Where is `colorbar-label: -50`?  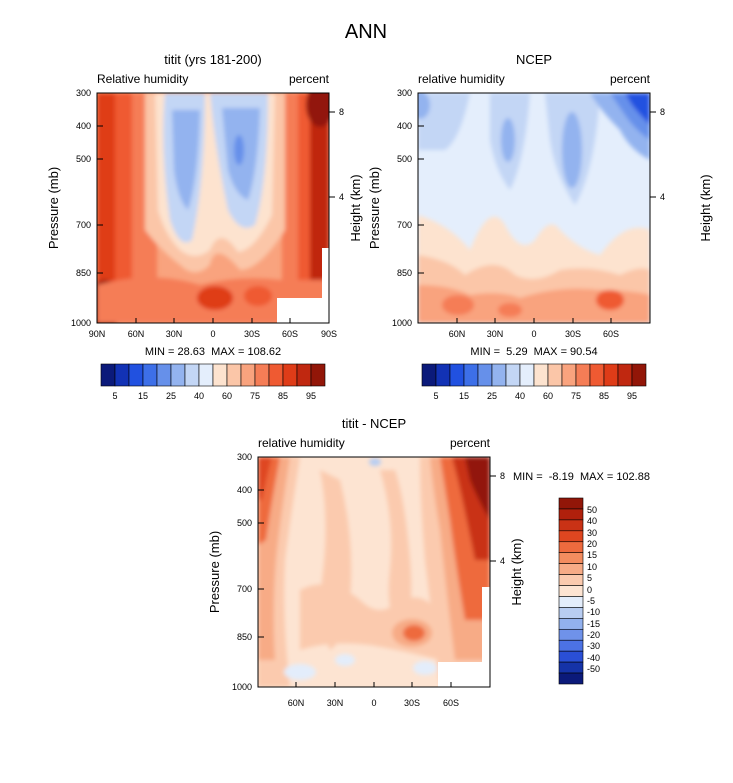
colorbar-label: -50 is located at coordinates (593, 669).